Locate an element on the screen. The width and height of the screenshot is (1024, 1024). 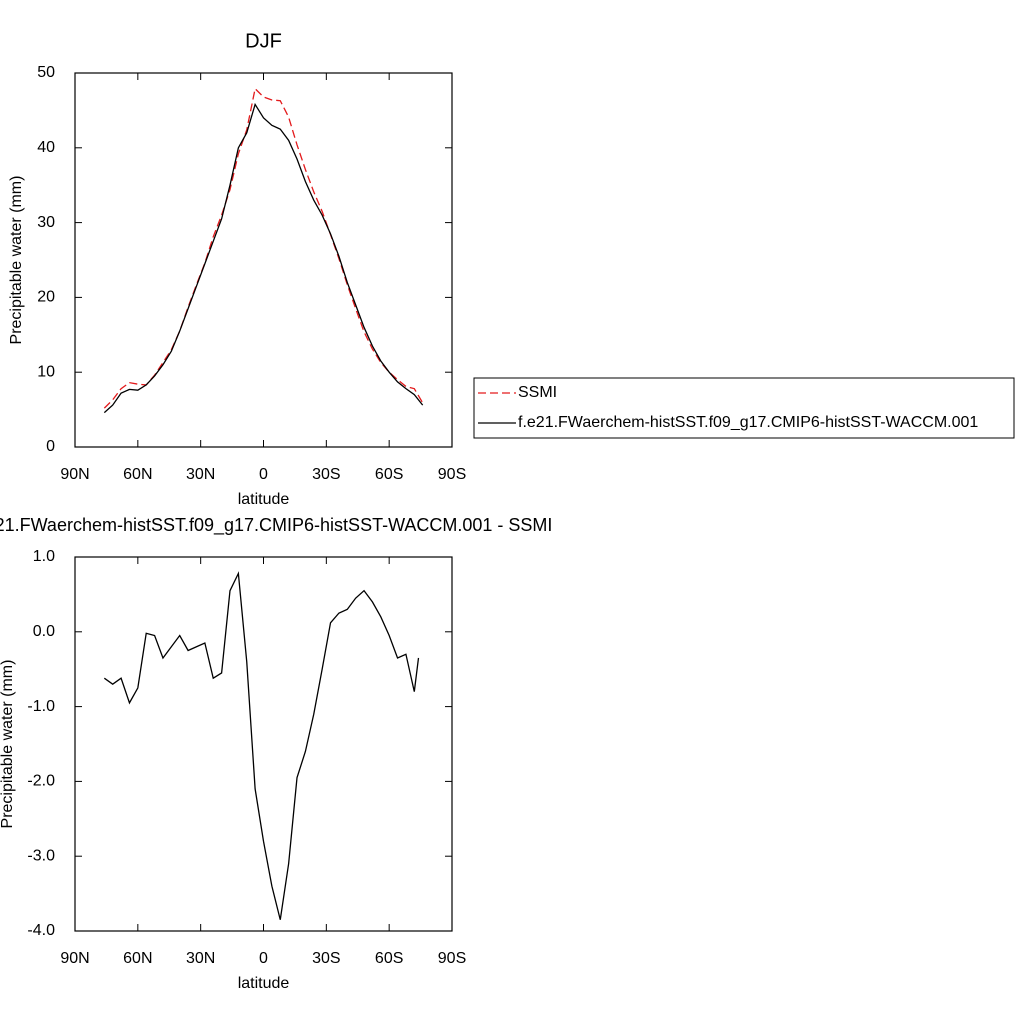
y-tick-label: 20 is located at coordinates (46, 297).